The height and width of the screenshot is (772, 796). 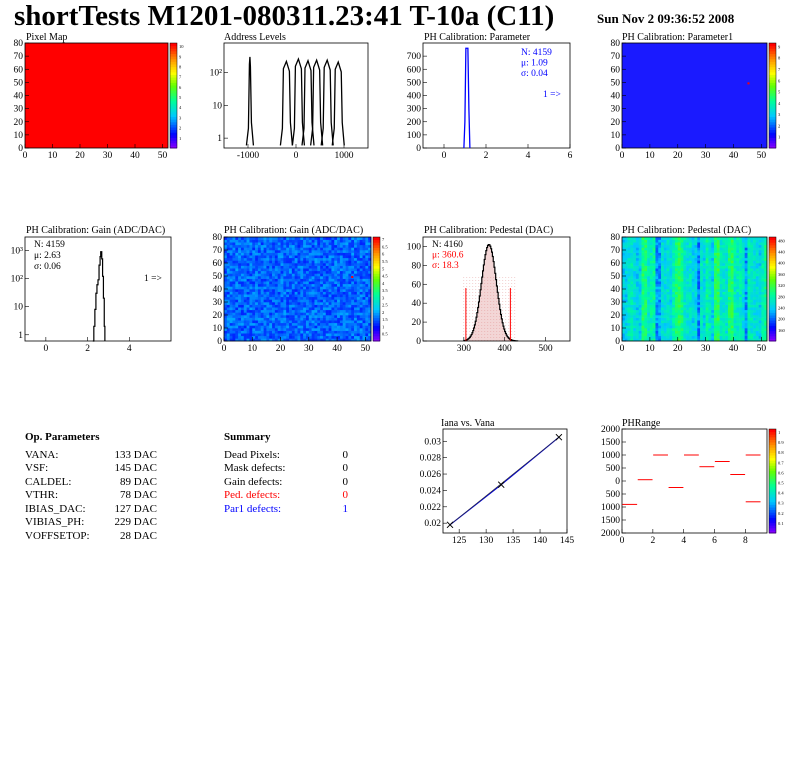 I want to click on x-tick-label: 4, so click(x=683, y=541).